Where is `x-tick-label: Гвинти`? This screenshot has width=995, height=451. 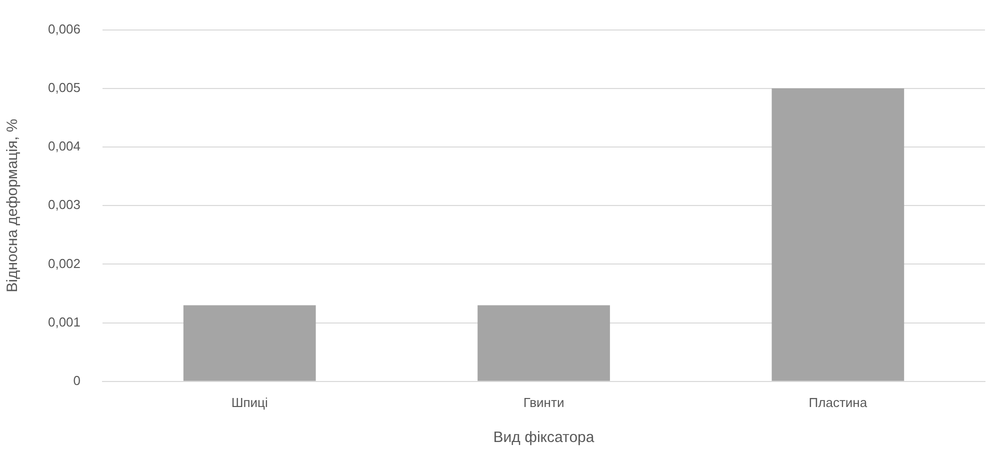
x-tick-label: Гвинти is located at coordinates (543, 402).